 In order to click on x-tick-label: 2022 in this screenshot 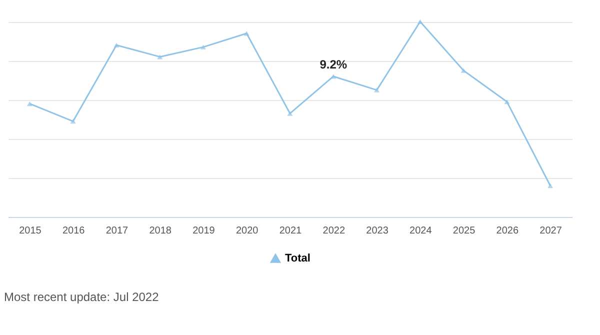, I will do `click(334, 231)`.